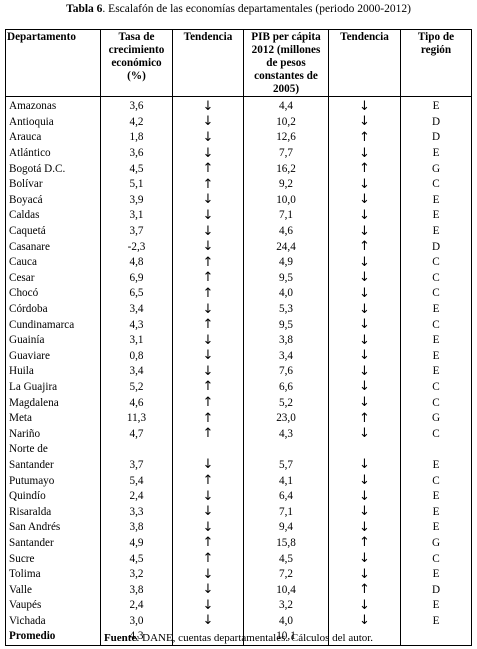 This screenshot has width=477, height=649. I want to click on departamento-cell: Sucre, so click(53, 559).